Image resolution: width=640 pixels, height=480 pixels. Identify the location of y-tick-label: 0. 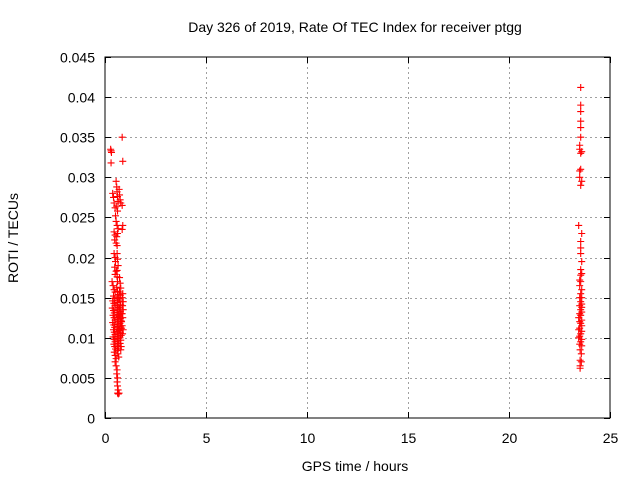
(91, 419).